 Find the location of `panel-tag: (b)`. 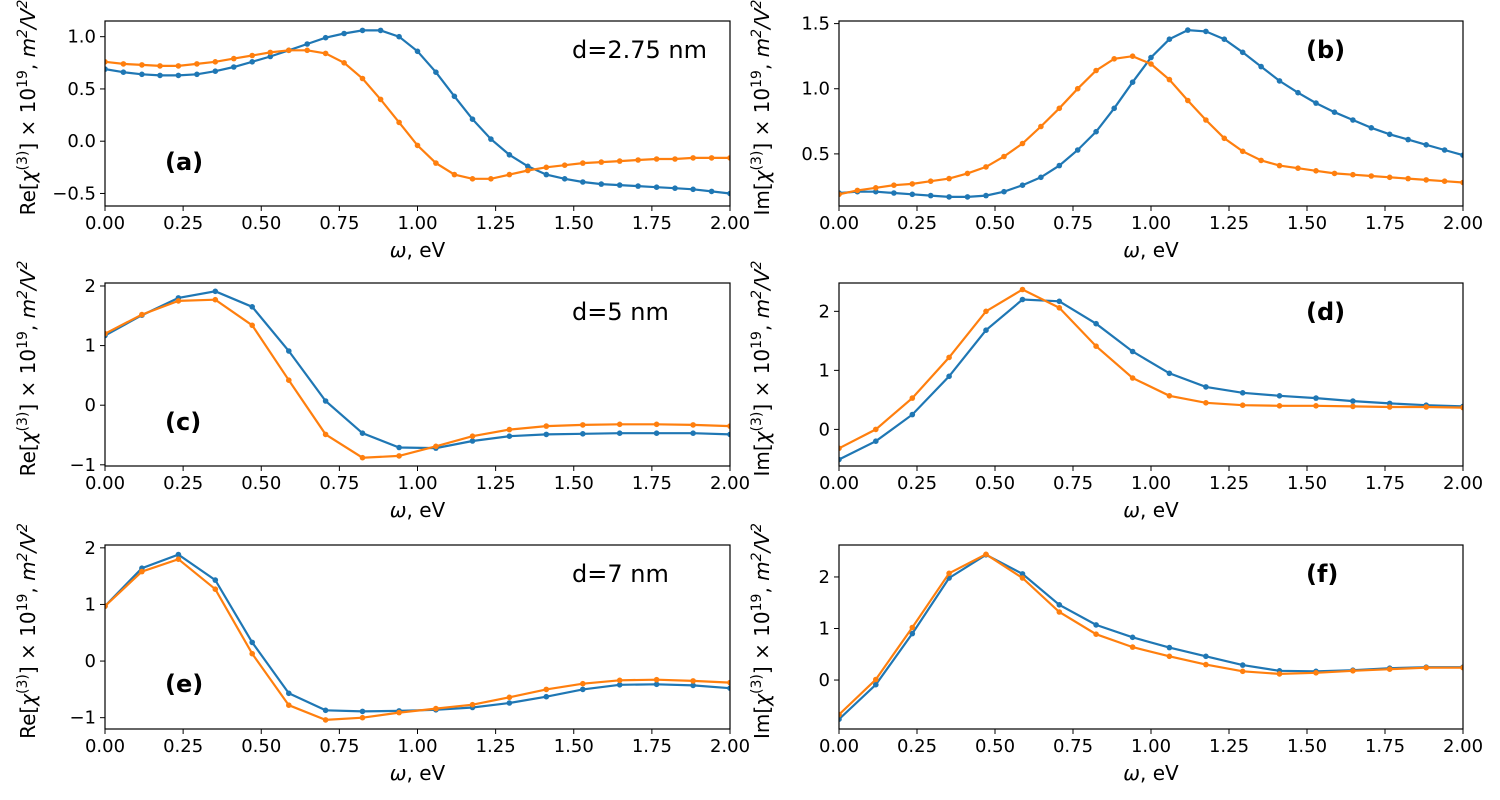

panel-tag: (b) is located at coordinates (1325, 50).